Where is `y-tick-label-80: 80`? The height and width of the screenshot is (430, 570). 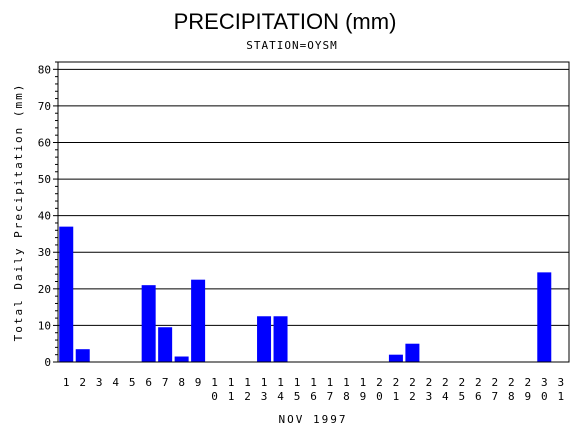
y-tick-label-80: 80 is located at coordinates (44, 69).